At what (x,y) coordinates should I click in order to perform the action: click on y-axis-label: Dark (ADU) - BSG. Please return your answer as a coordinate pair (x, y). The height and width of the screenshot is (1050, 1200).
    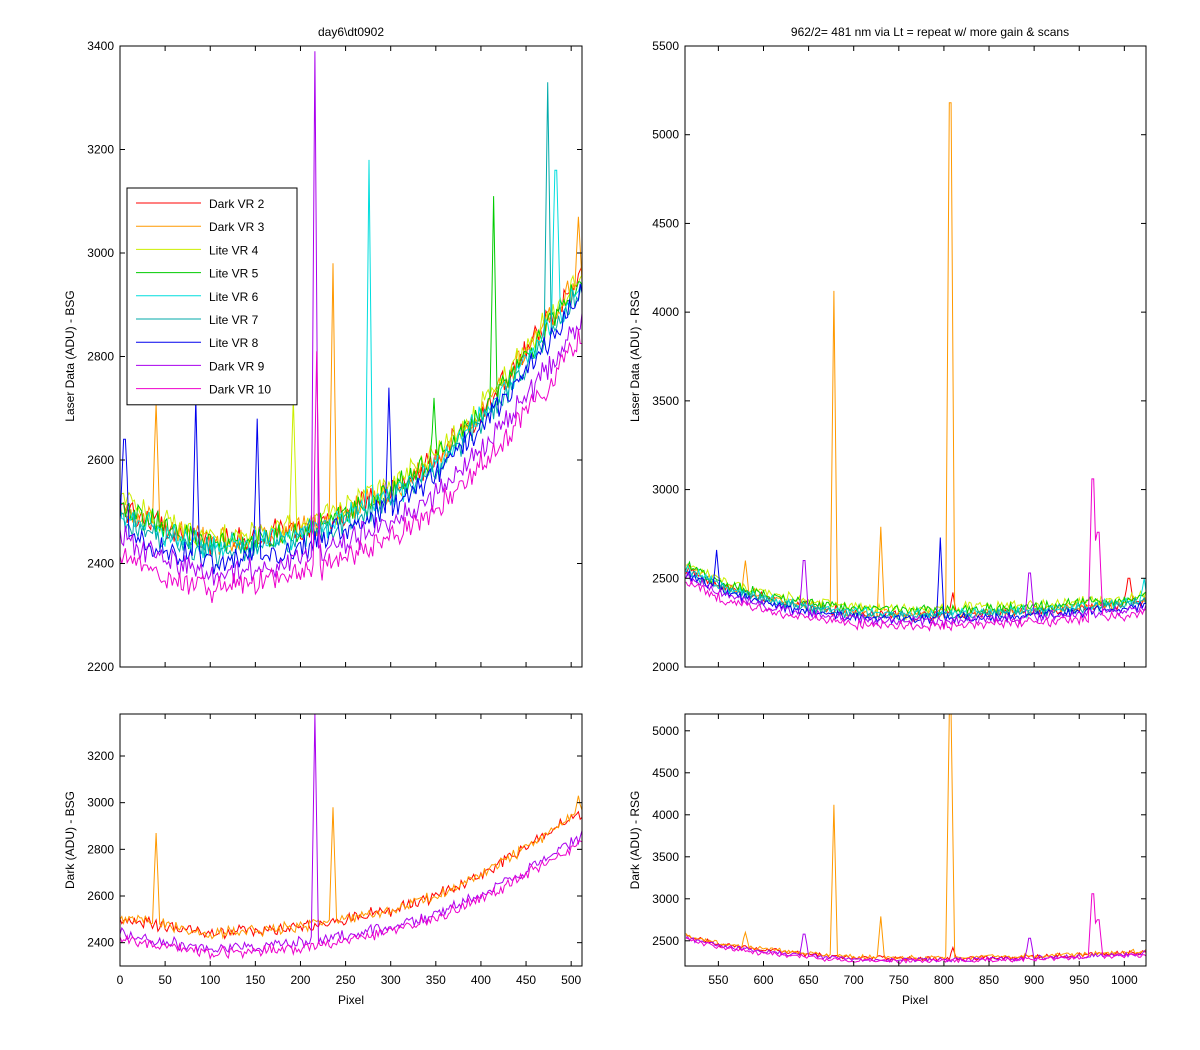
    Looking at the image, I should click on (70, 840).